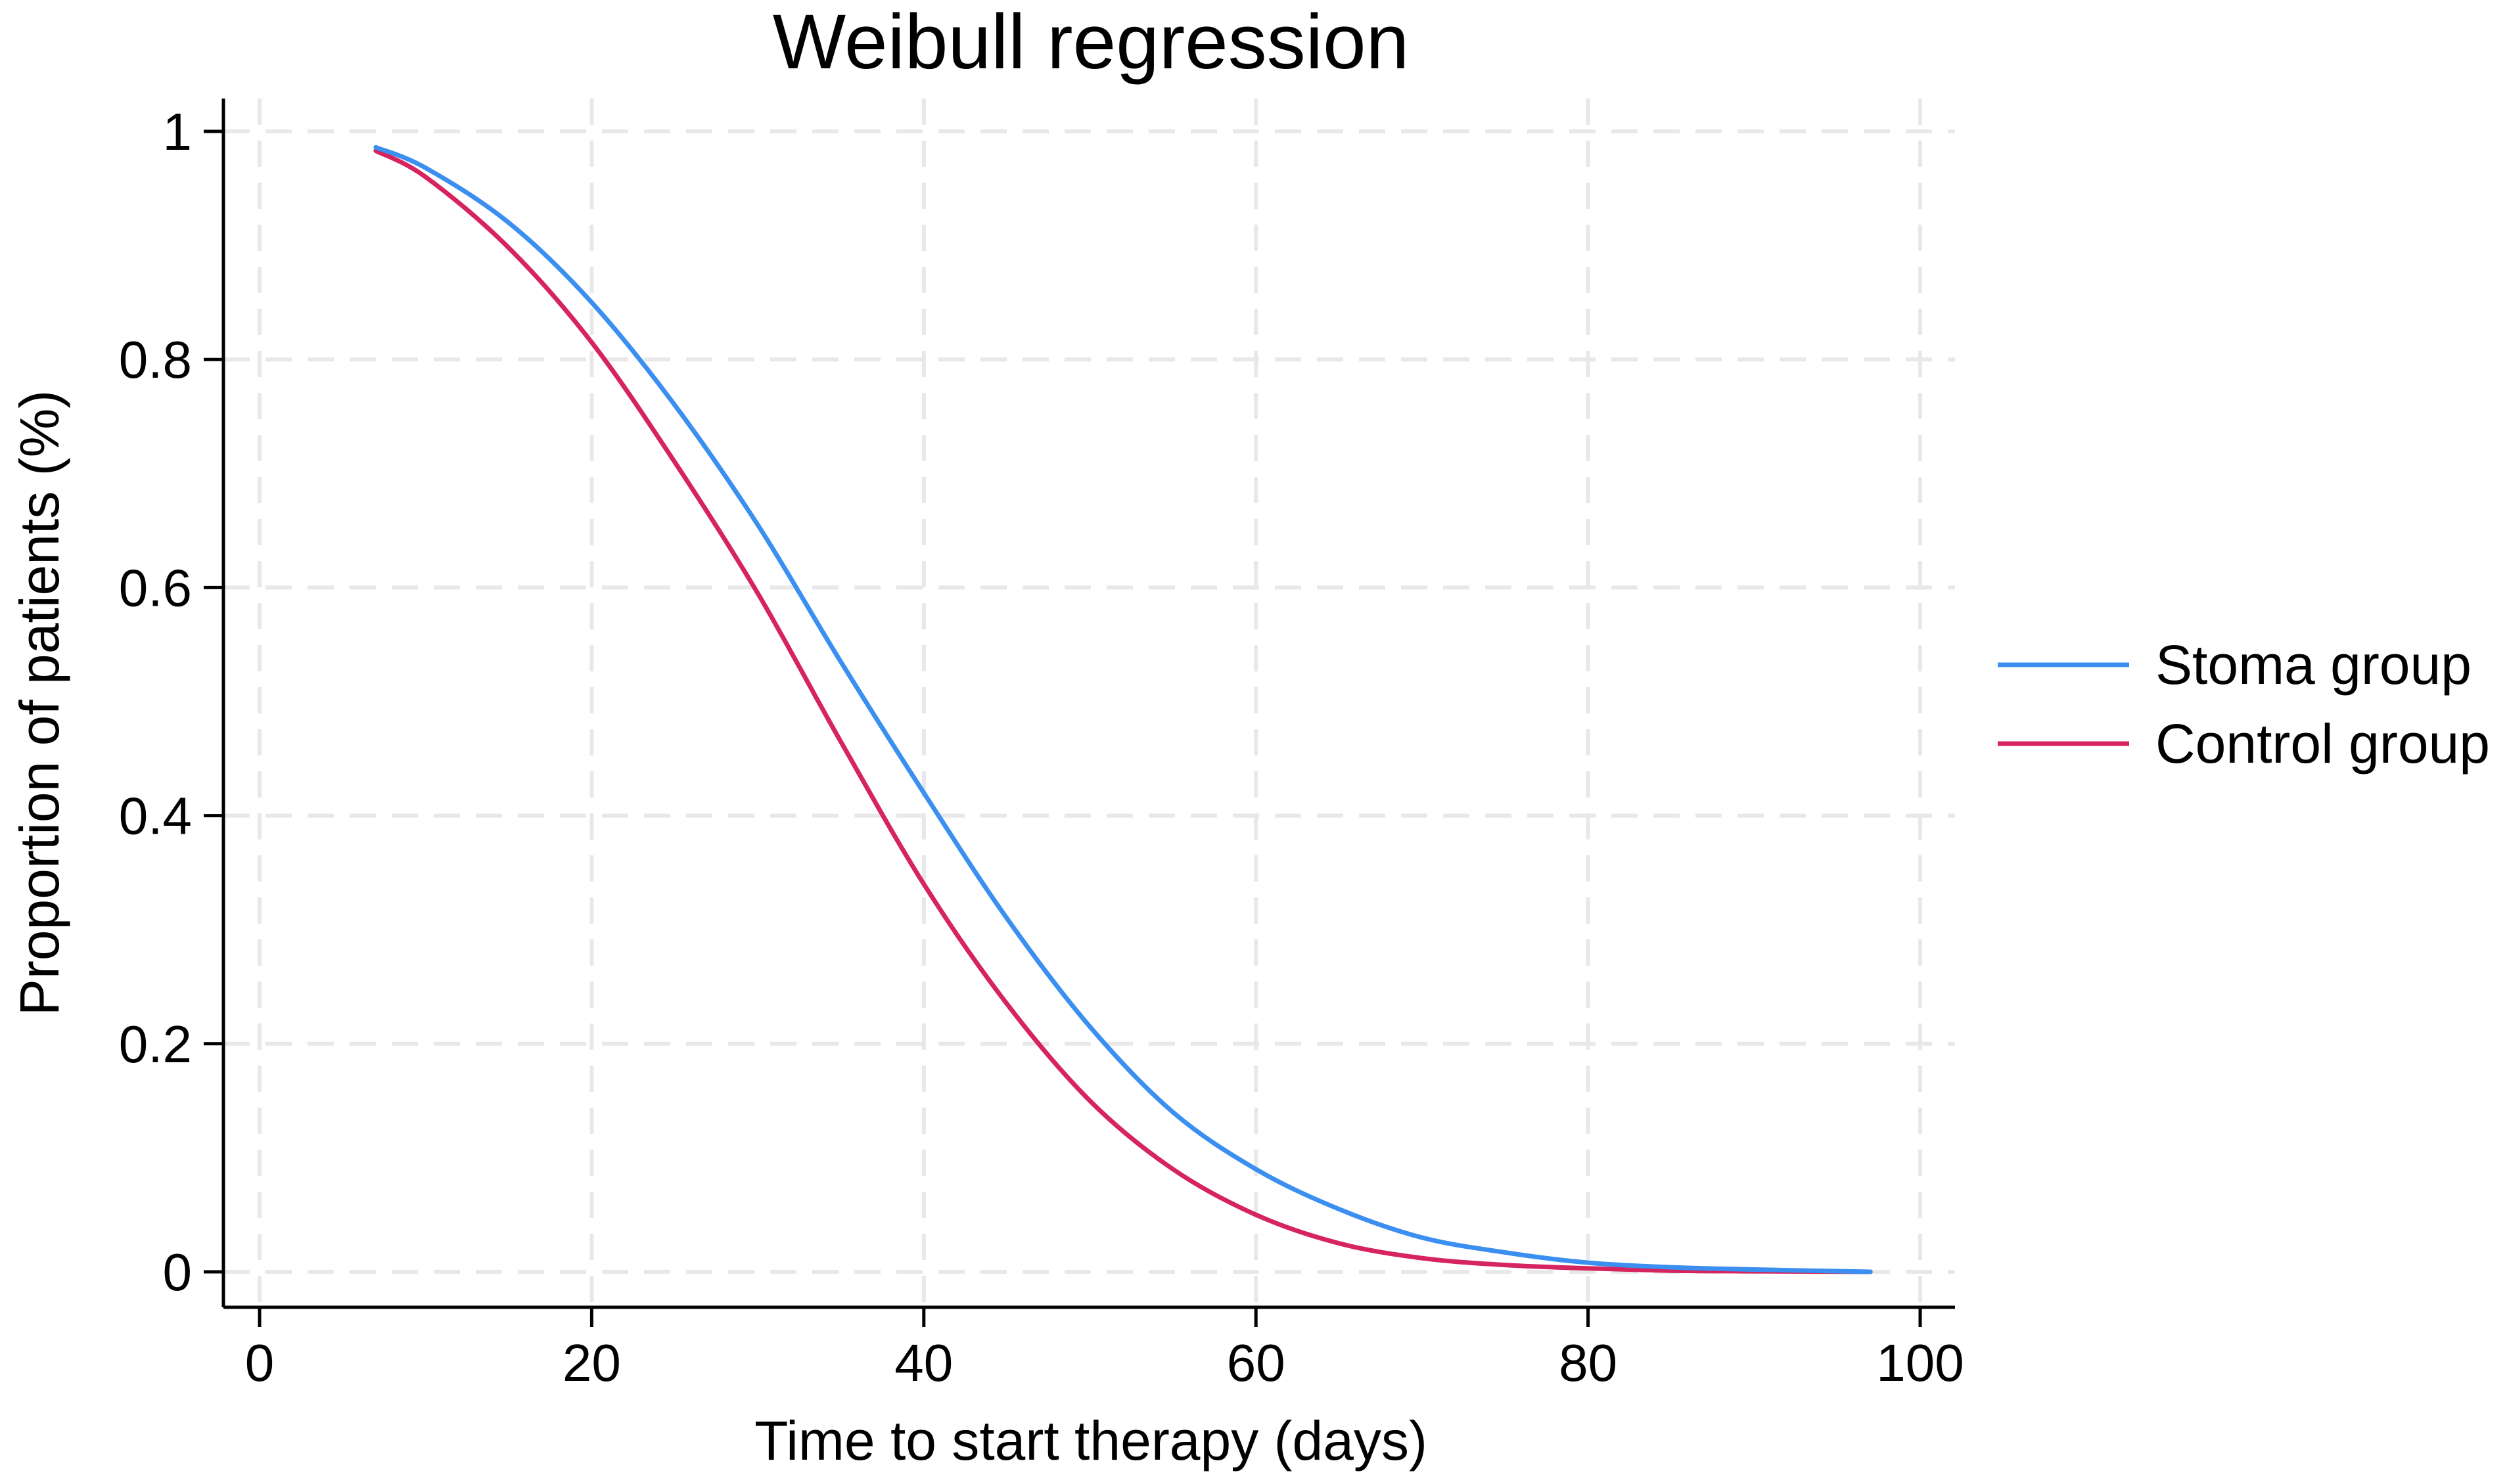  Describe the element at coordinates (178, 131) in the screenshot. I see `y-tick-label: 1` at that location.